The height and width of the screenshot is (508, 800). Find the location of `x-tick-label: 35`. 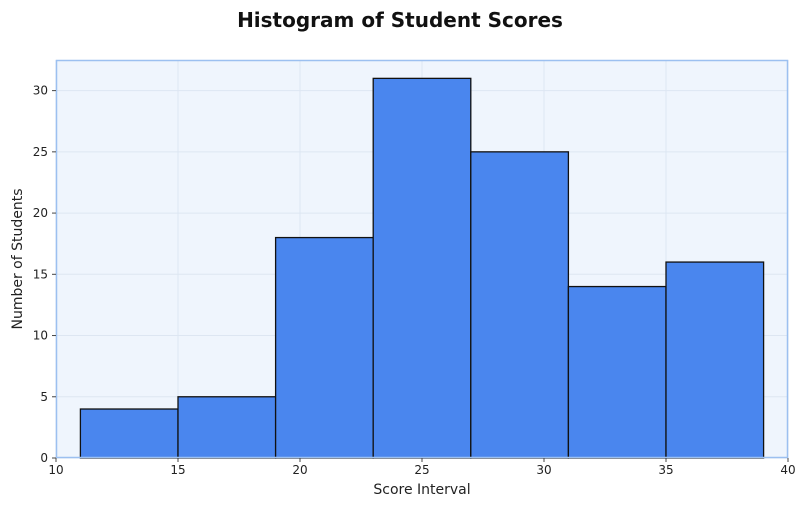

x-tick-label: 35 is located at coordinates (665, 470).